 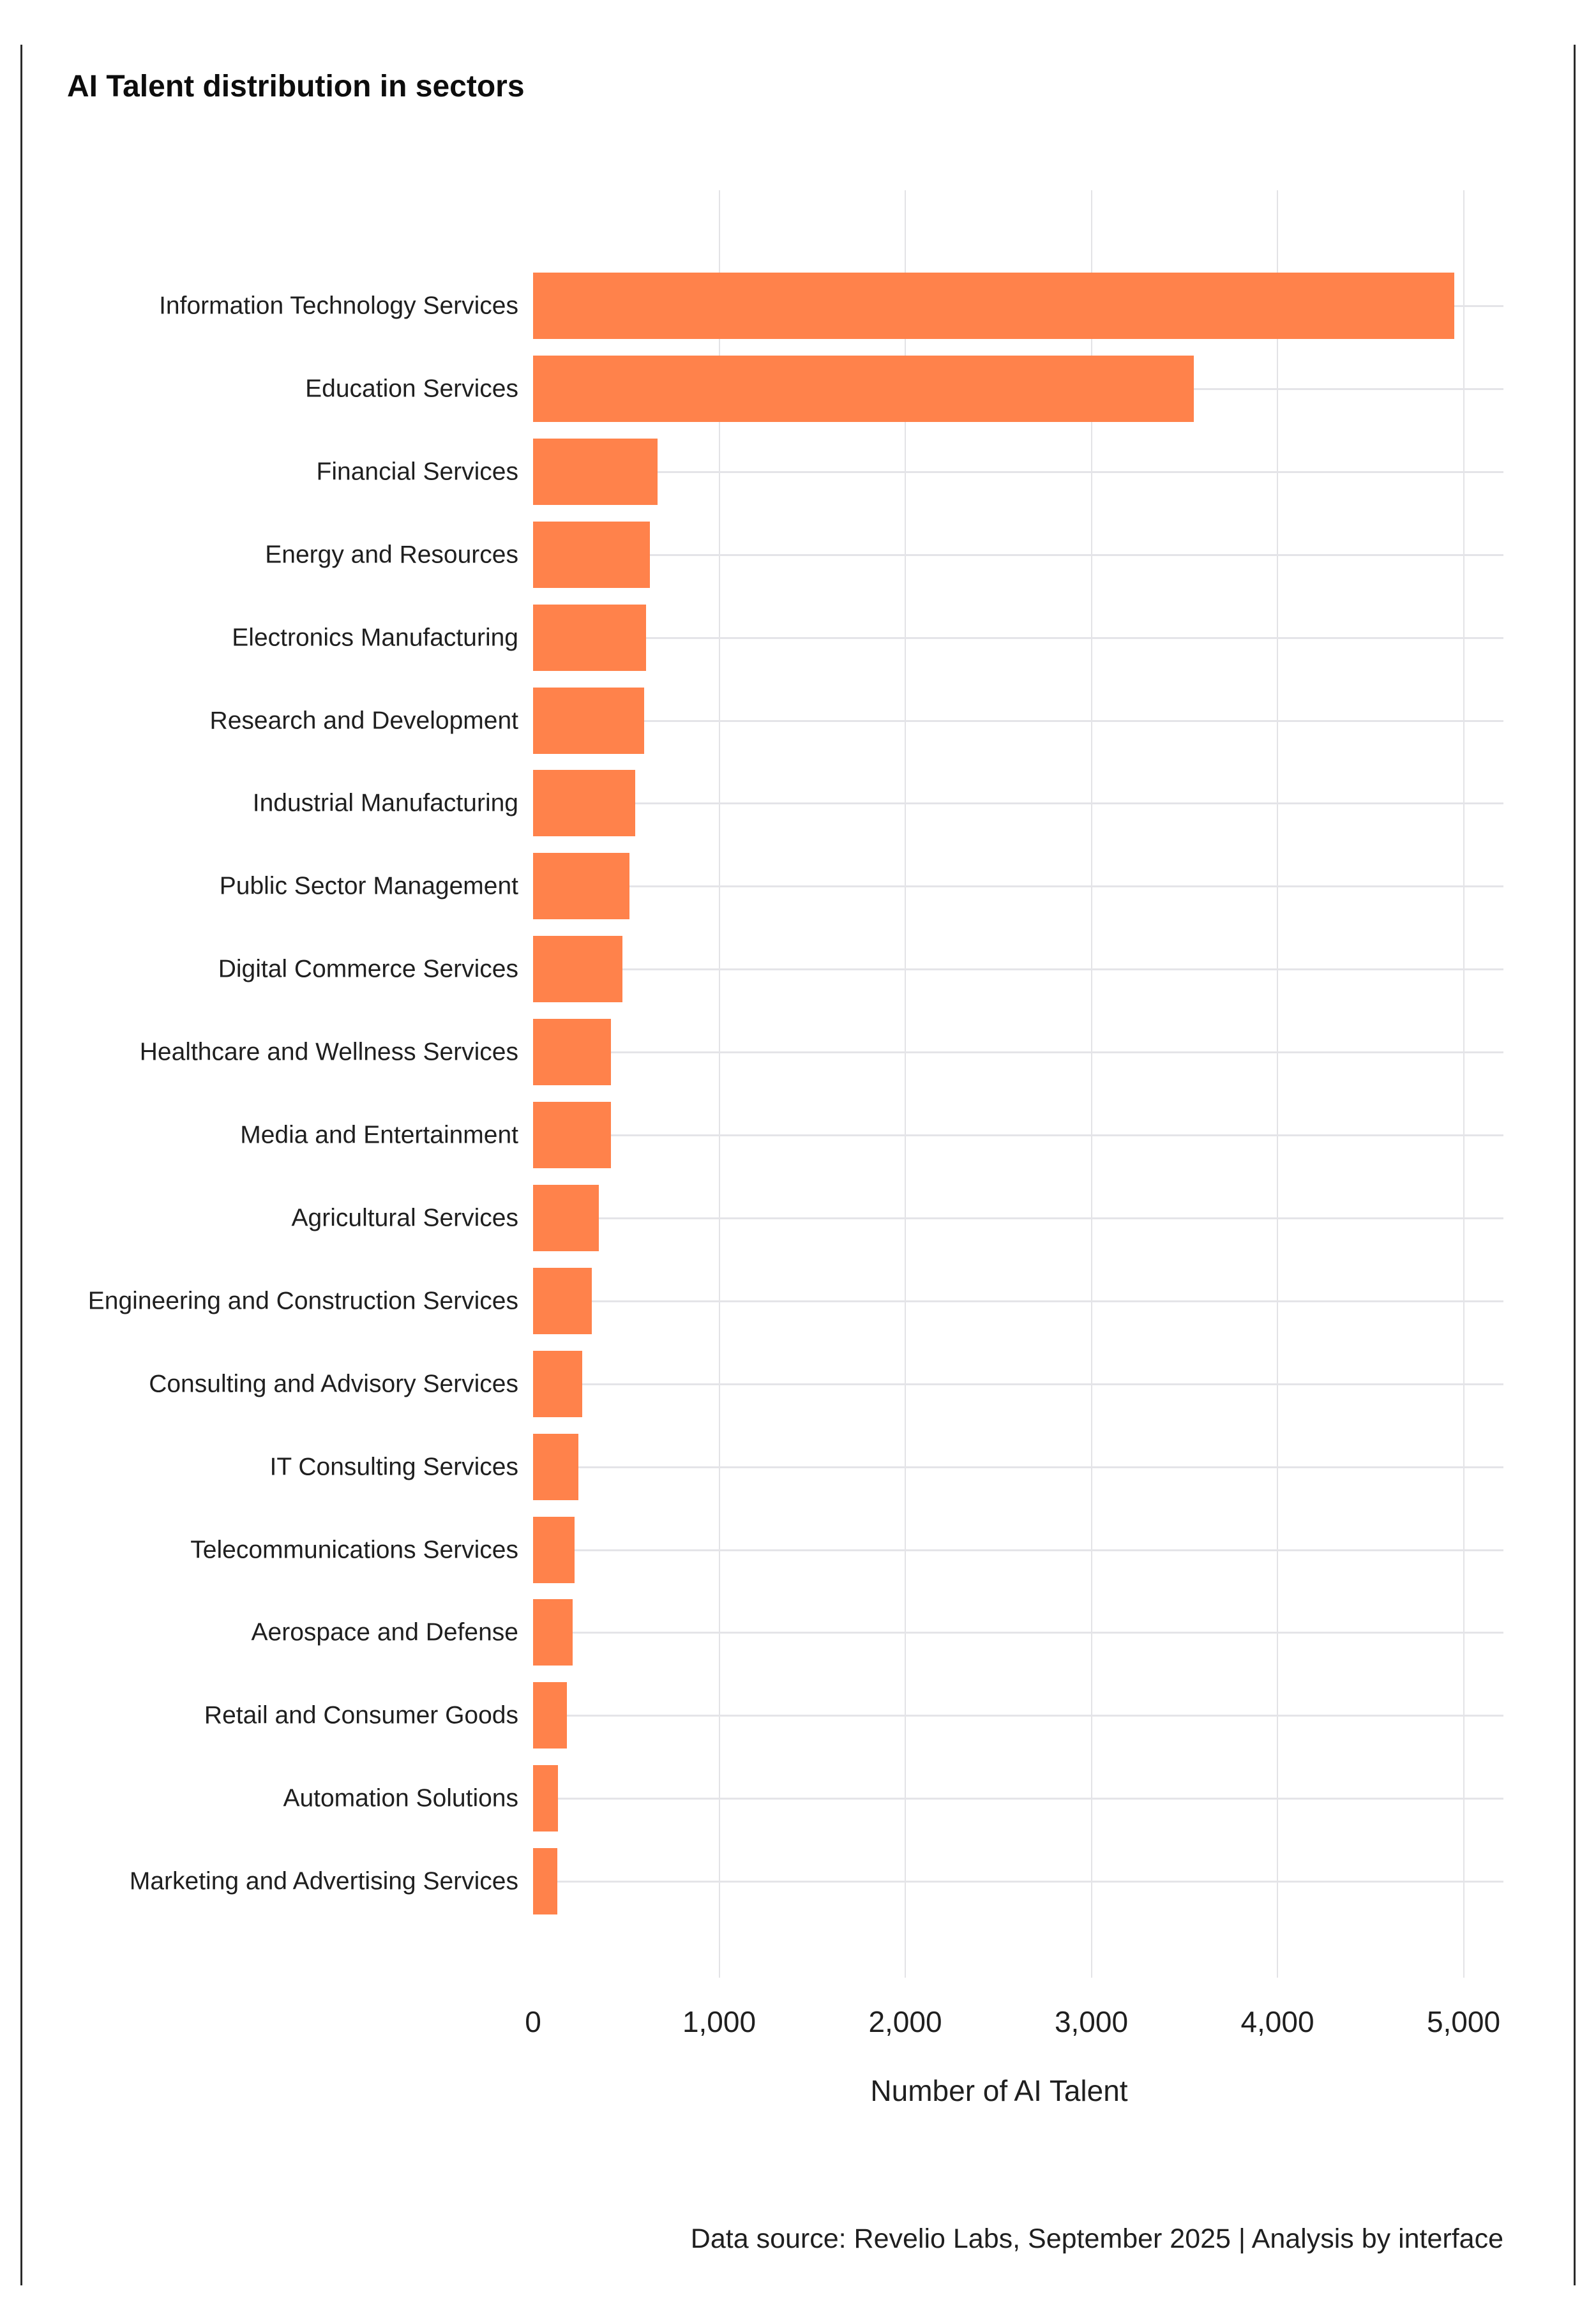 I want to click on y-category-label: Information Technology Services, so click(x=338, y=306).